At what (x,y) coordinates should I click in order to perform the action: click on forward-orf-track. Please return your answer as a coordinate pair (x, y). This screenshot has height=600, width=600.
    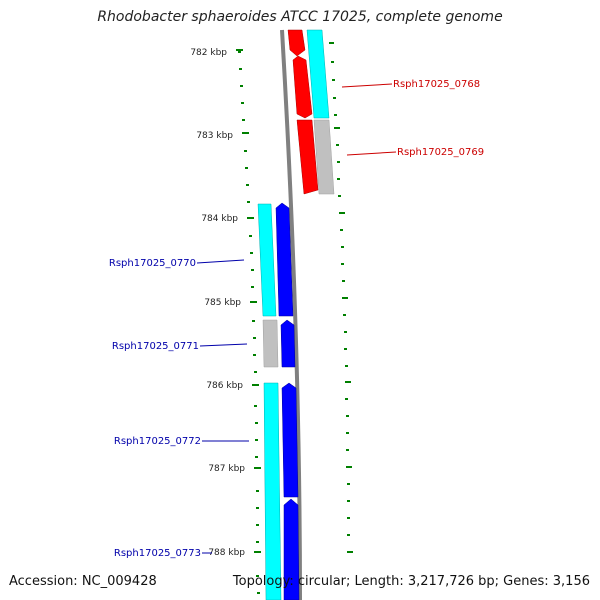
    Looking at the image, I should click on (320, 112).